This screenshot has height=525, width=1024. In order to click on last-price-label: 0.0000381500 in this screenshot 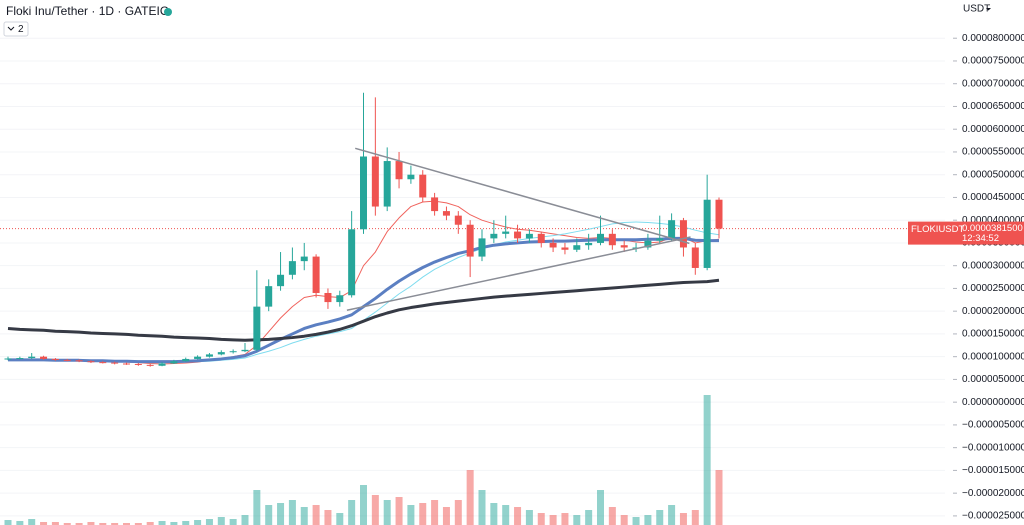, I will do `click(992, 228)`.